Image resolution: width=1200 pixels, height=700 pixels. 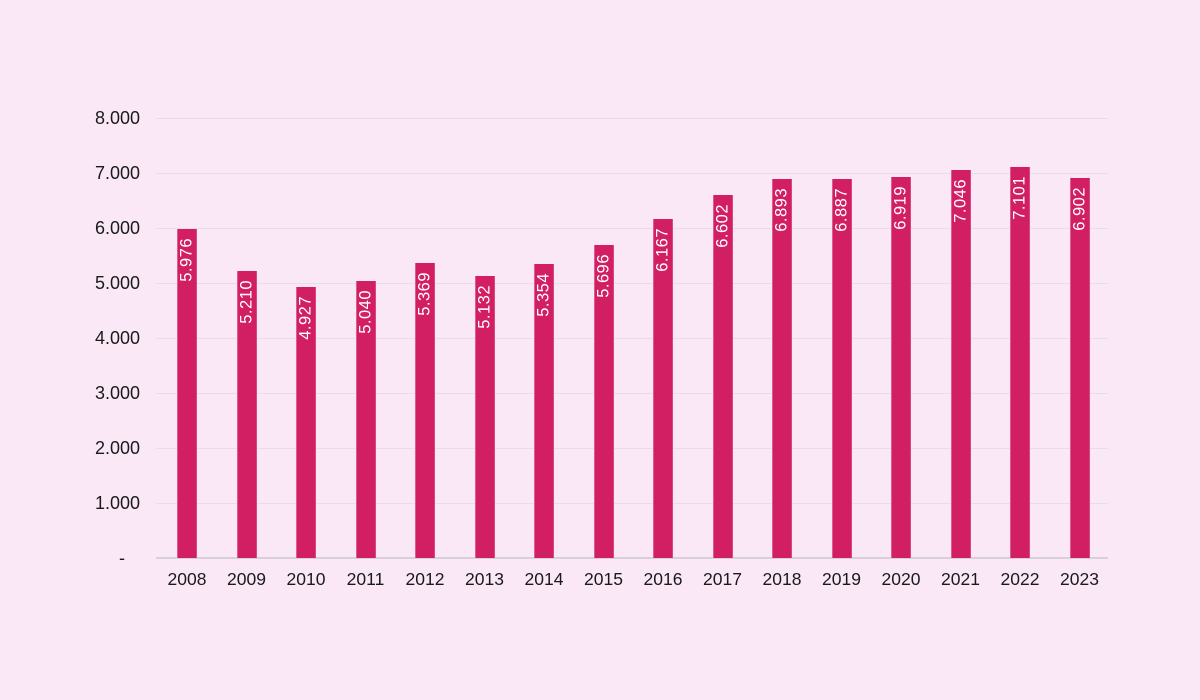 What do you see at coordinates (117, 283) in the screenshot?
I see `y-axis-tick-label: 5.000` at bounding box center [117, 283].